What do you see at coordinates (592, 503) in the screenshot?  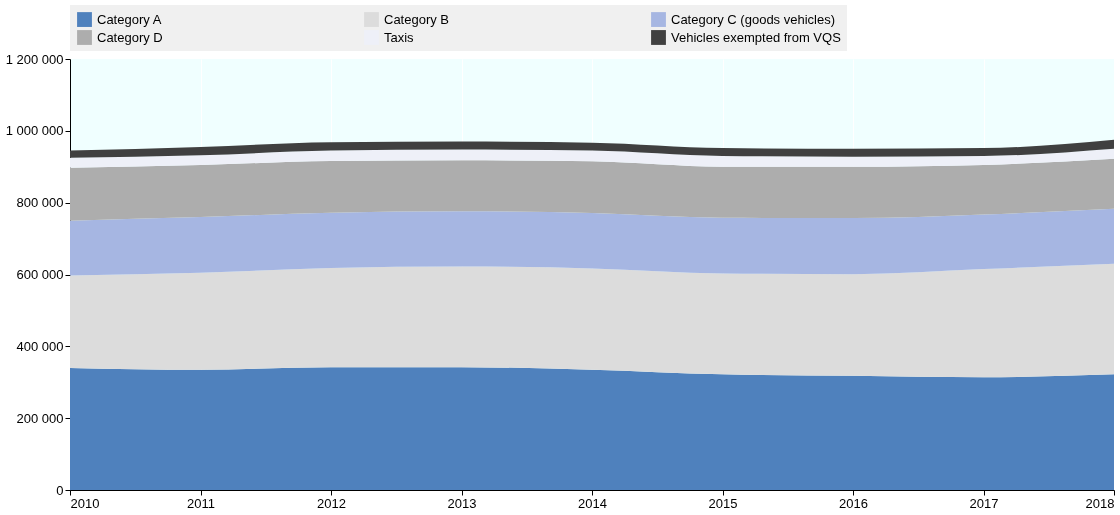 I see `x-tick-label: 2014` at bounding box center [592, 503].